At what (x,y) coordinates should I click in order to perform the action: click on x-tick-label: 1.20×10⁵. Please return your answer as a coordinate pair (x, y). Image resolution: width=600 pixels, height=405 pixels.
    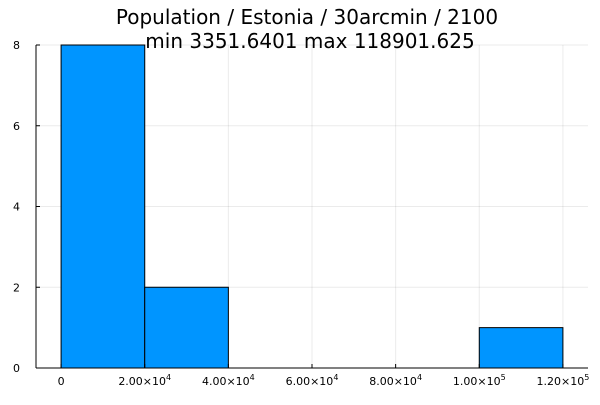
    Looking at the image, I should click on (563, 380).